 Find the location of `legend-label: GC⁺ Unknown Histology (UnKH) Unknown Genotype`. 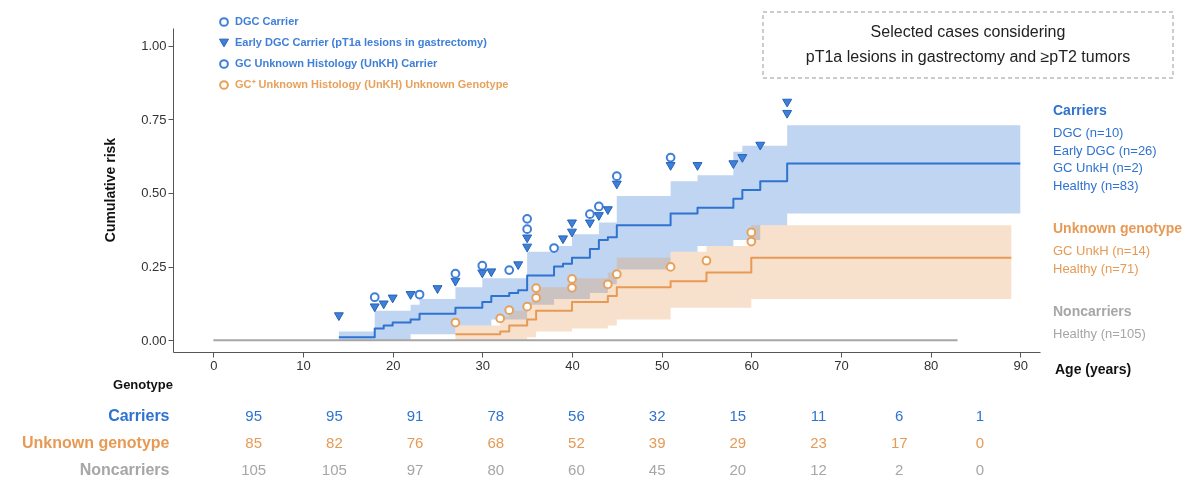

legend-label: GC⁺ Unknown Histology (UnKH) Unknown Genotype is located at coordinates (372, 84).